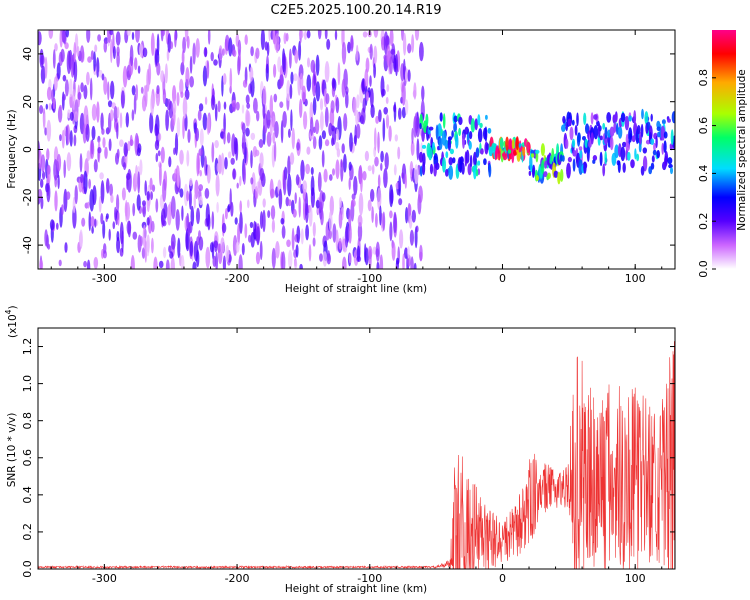  What do you see at coordinates (27, 569) in the screenshot?
I see `snr-y-tick-label: 0.0` at bounding box center [27, 569].